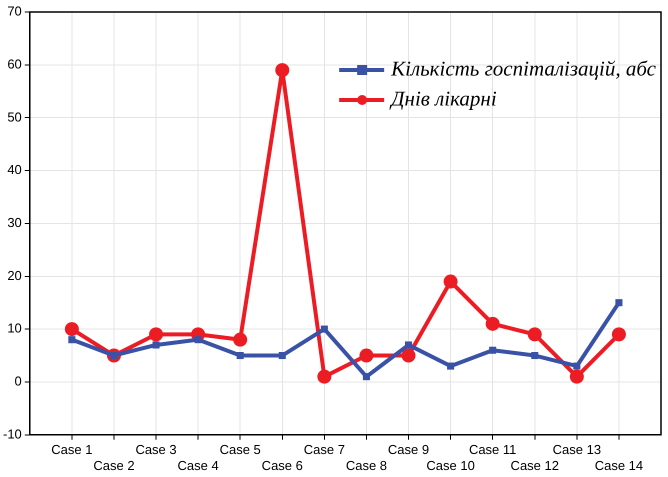  What do you see at coordinates (523, 68) in the screenshot?
I see `legend-label: Кількість госпіталізацій, абс` at bounding box center [523, 68].